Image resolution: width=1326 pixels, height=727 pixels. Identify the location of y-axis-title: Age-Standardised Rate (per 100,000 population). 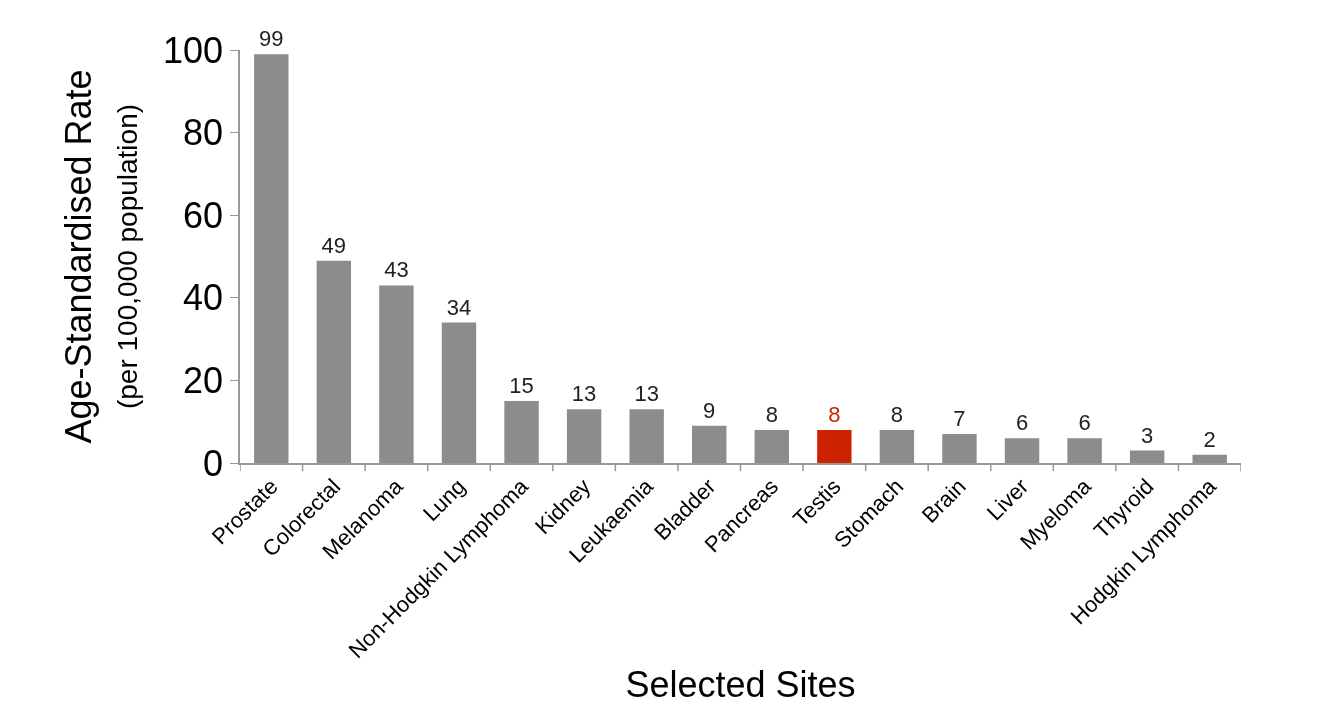
(100, 256).